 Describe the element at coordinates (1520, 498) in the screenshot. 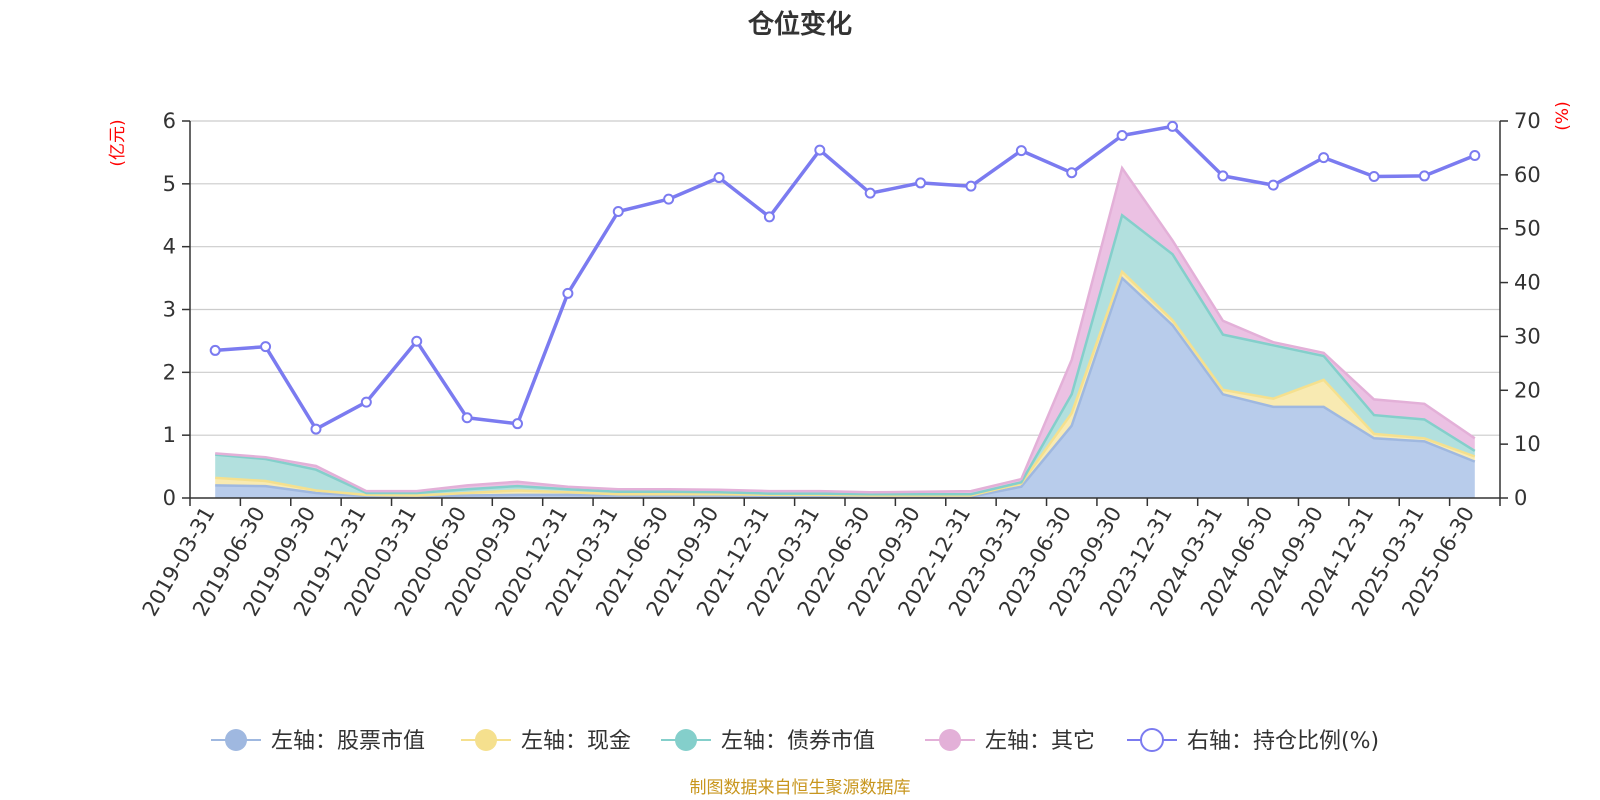

I see `y-right-tick-label: 0` at that location.